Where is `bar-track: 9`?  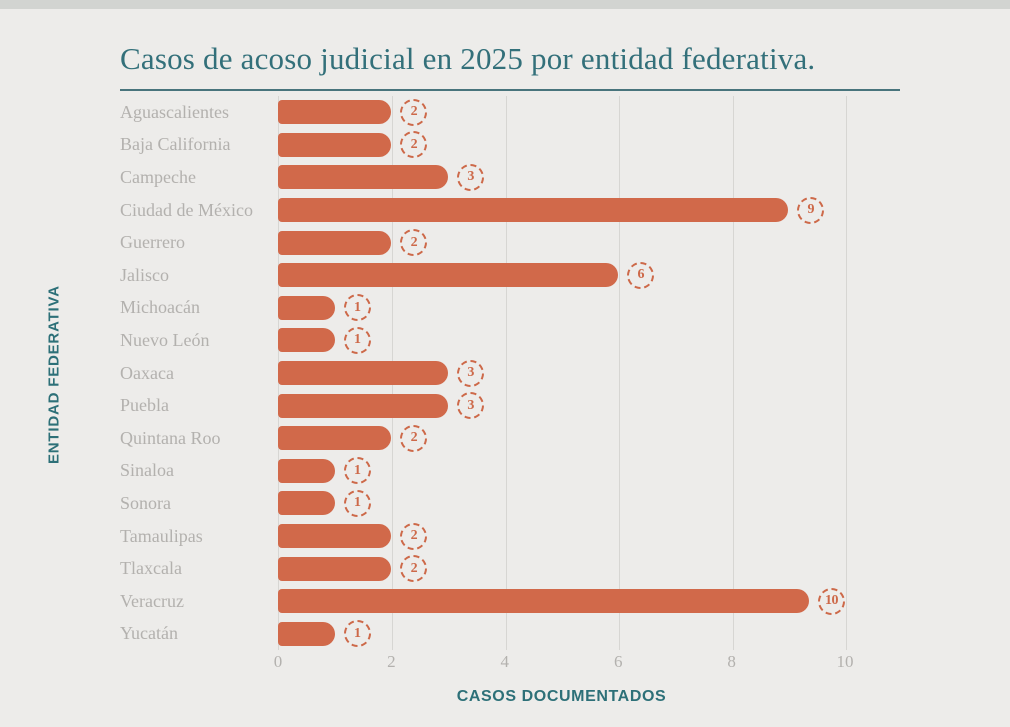
bar-track: 9 is located at coordinates (561, 210).